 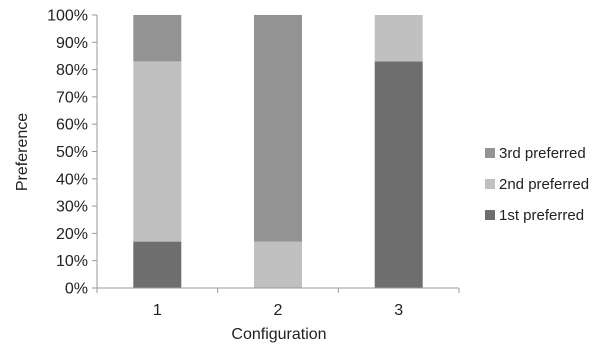 I want to click on y-tick-label: 0%, so click(x=76, y=289).